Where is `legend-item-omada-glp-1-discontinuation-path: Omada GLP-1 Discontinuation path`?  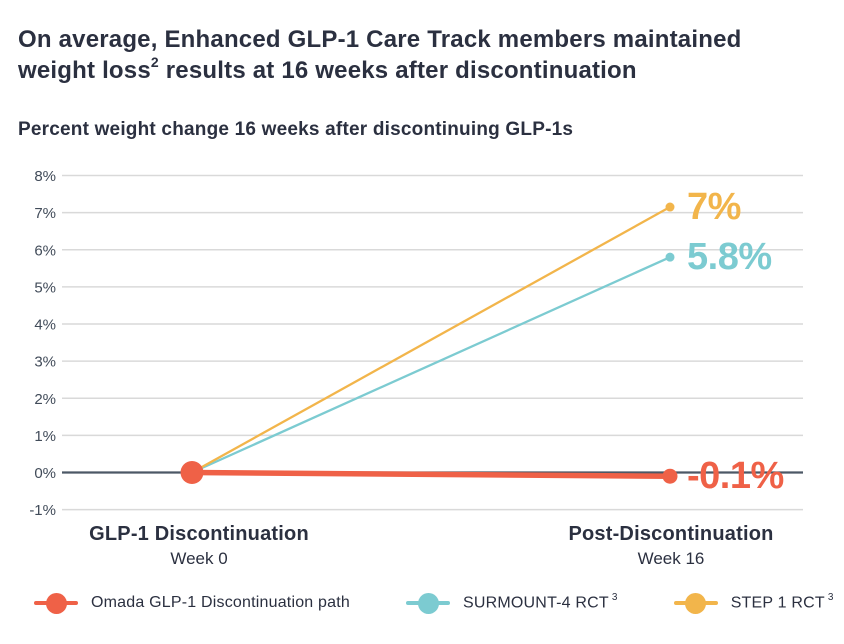
legend-item-omada-glp-1-discontinuation-path: Omada GLP-1 Discontinuation path is located at coordinates (192, 603).